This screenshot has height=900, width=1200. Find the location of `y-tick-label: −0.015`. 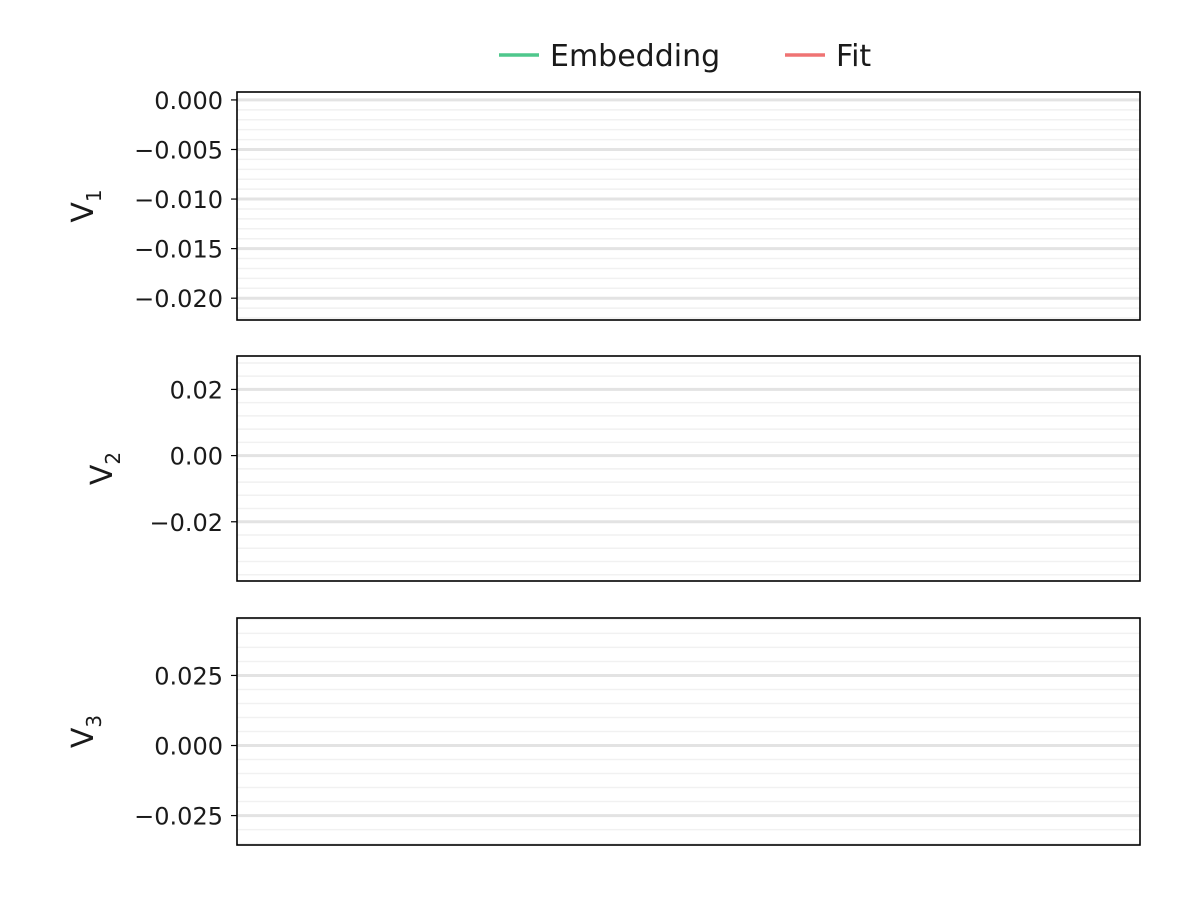

y-tick-label: −0.015 is located at coordinates (178, 250).